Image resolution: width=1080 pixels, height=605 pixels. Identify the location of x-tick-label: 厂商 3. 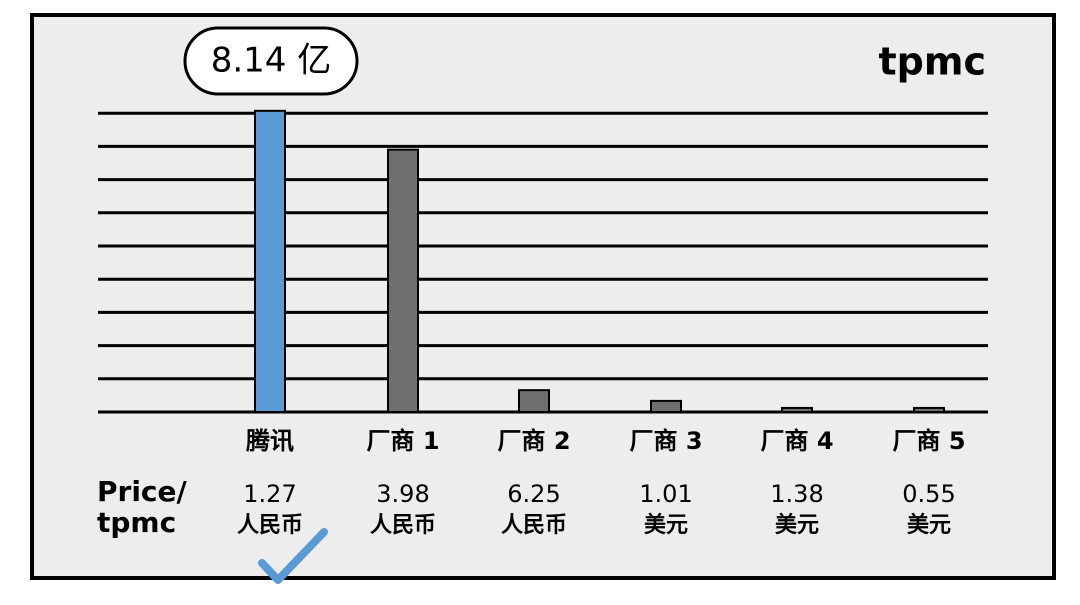
(665, 441).